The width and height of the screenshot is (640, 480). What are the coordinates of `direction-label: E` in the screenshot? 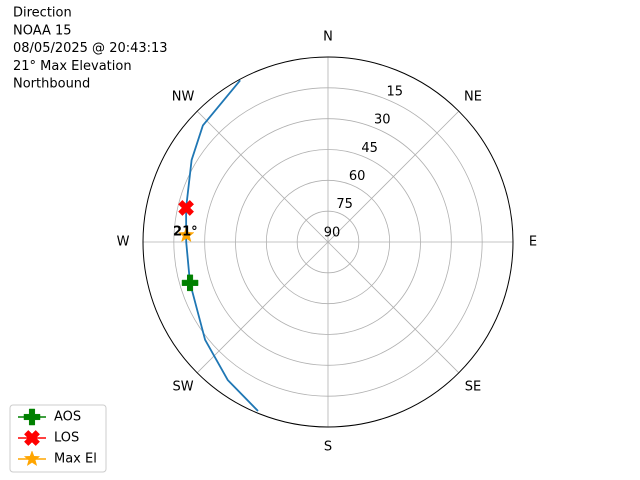 It's located at (533, 242).